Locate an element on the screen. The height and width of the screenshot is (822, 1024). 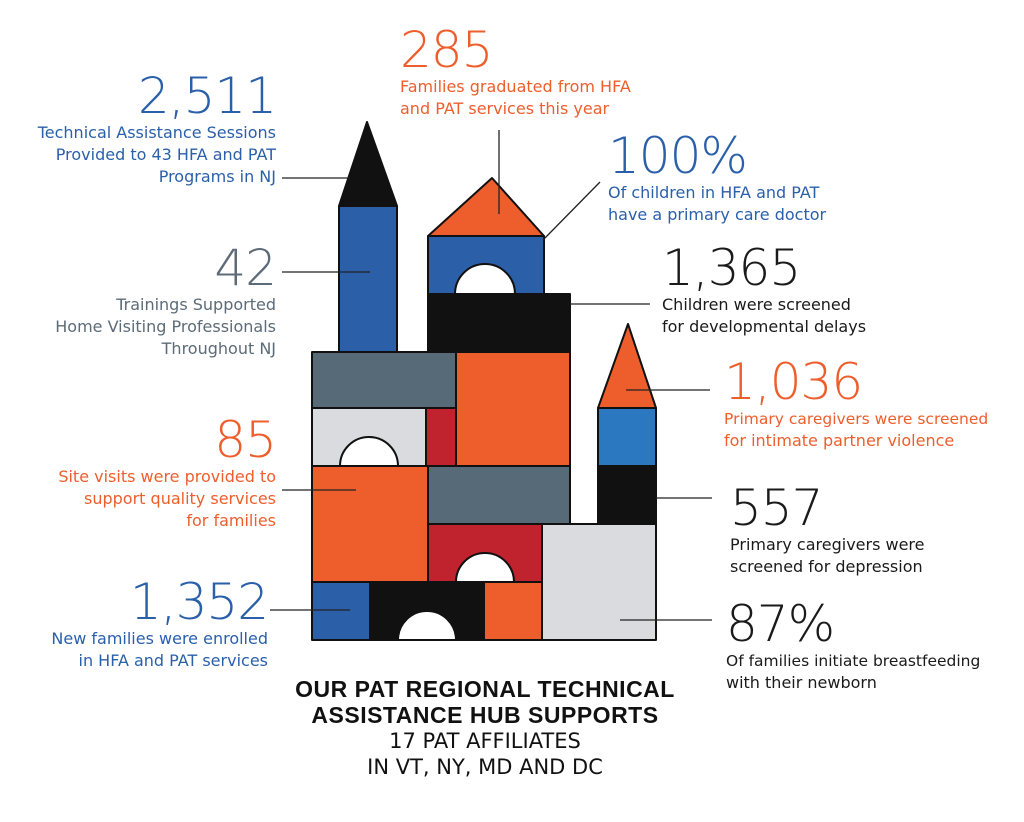
right-tower-roof-block is located at coordinates (627, 366).